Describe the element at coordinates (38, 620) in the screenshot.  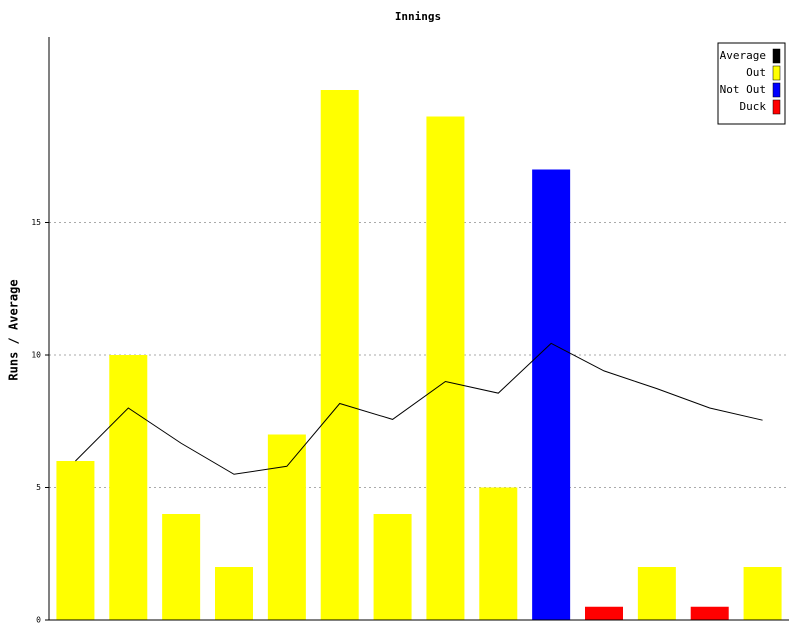
I see `y-tick-label: 0` at that location.